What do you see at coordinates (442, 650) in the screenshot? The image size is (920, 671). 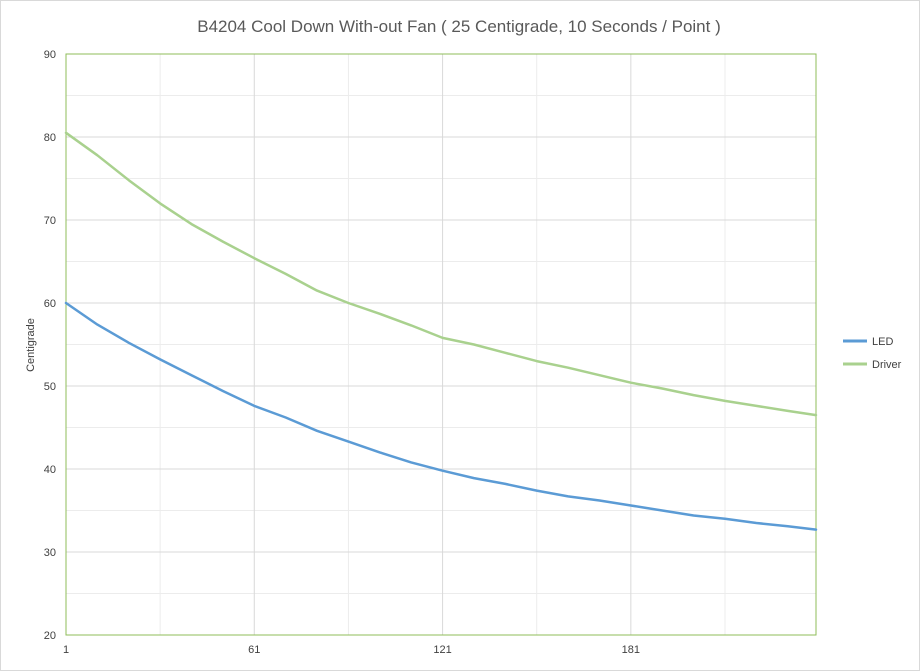 I see `x-tick-label: 121` at bounding box center [442, 650].